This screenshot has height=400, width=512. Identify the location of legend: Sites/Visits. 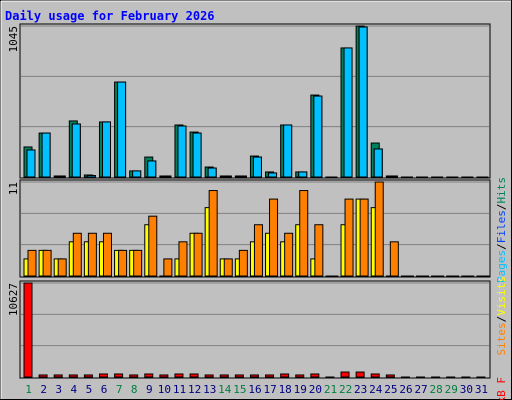
(501, 316).